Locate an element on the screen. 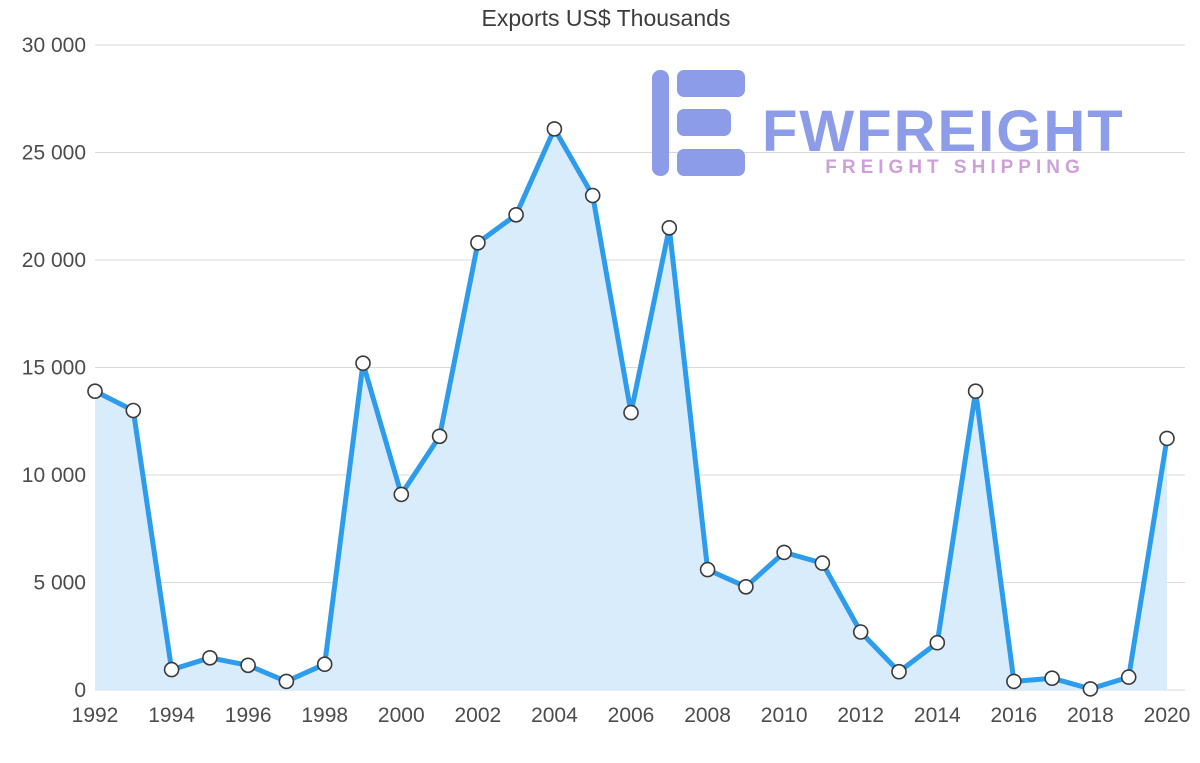 The image size is (1200, 763). x-axis-label: 2004 is located at coordinates (554, 715).